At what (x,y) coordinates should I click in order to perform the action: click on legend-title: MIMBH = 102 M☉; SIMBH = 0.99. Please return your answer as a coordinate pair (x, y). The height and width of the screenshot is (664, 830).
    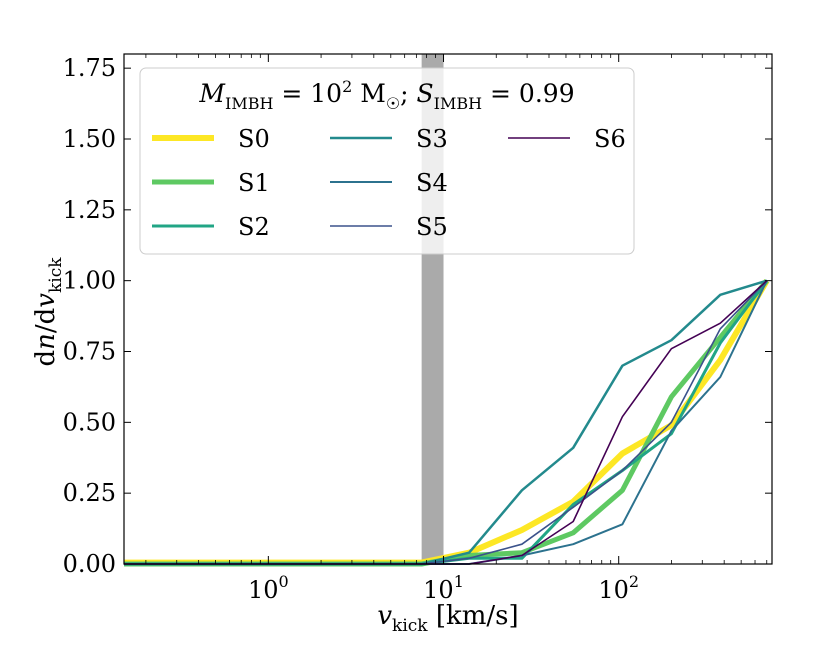
    Looking at the image, I should click on (386, 95).